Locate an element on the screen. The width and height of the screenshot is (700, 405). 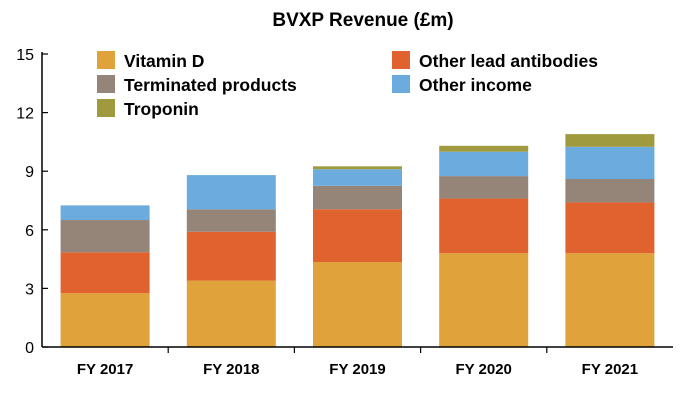
legend-label: Vitamin D is located at coordinates (164, 61).